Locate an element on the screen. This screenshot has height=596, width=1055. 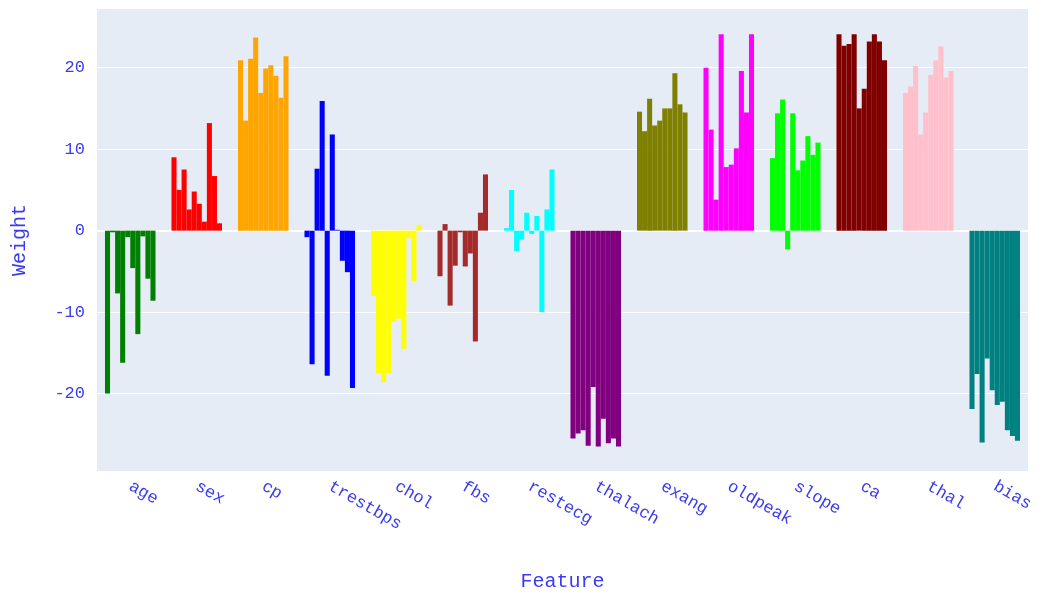
x-axis-title: Feature is located at coordinates (562, 581).